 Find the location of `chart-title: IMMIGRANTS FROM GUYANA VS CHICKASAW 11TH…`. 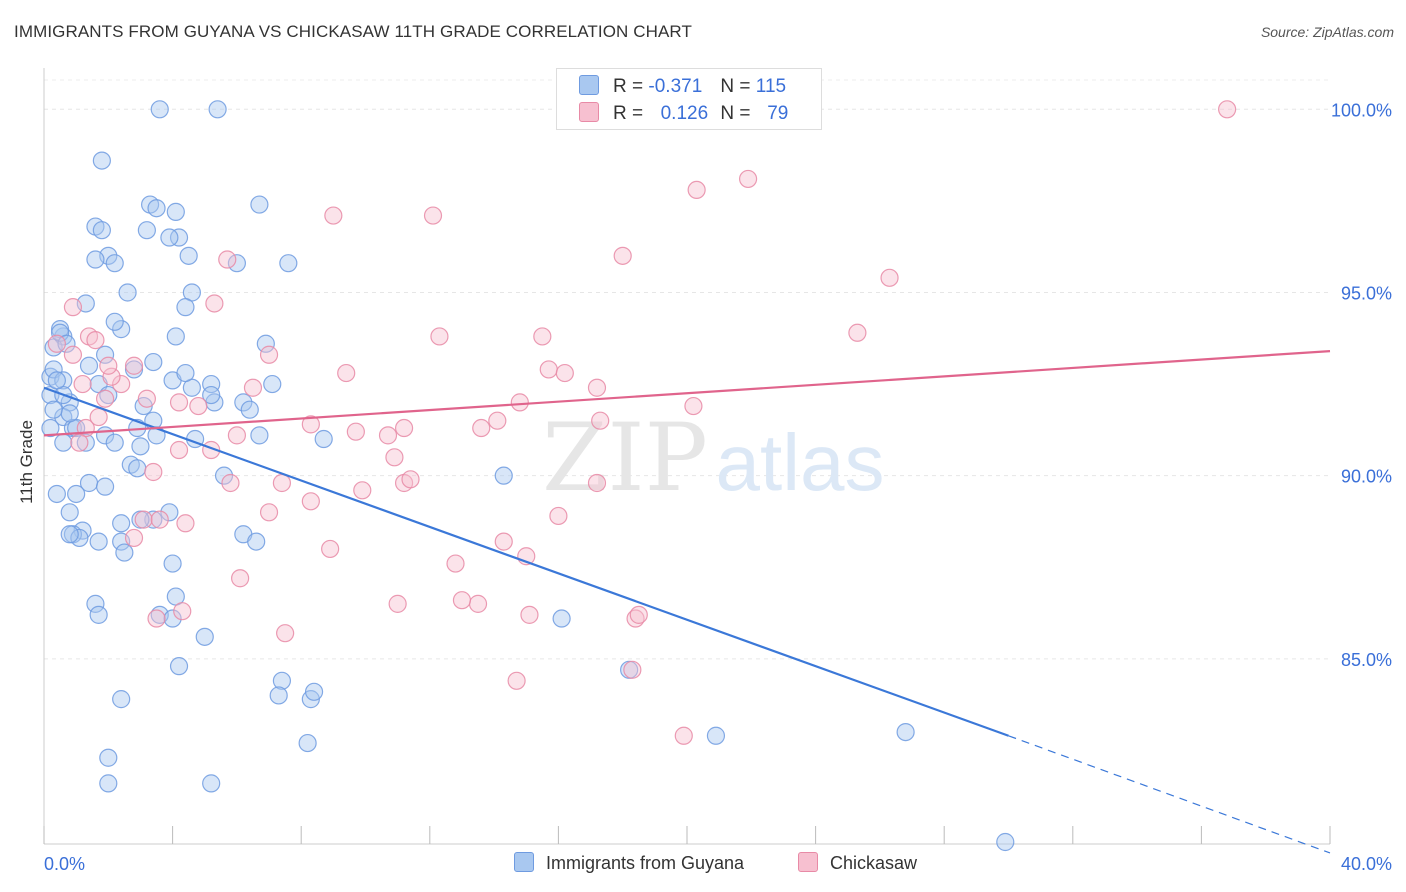

chart-title: IMMIGRANTS FROM GUYANA VS CHICKASAW 11TH… is located at coordinates (353, 31).